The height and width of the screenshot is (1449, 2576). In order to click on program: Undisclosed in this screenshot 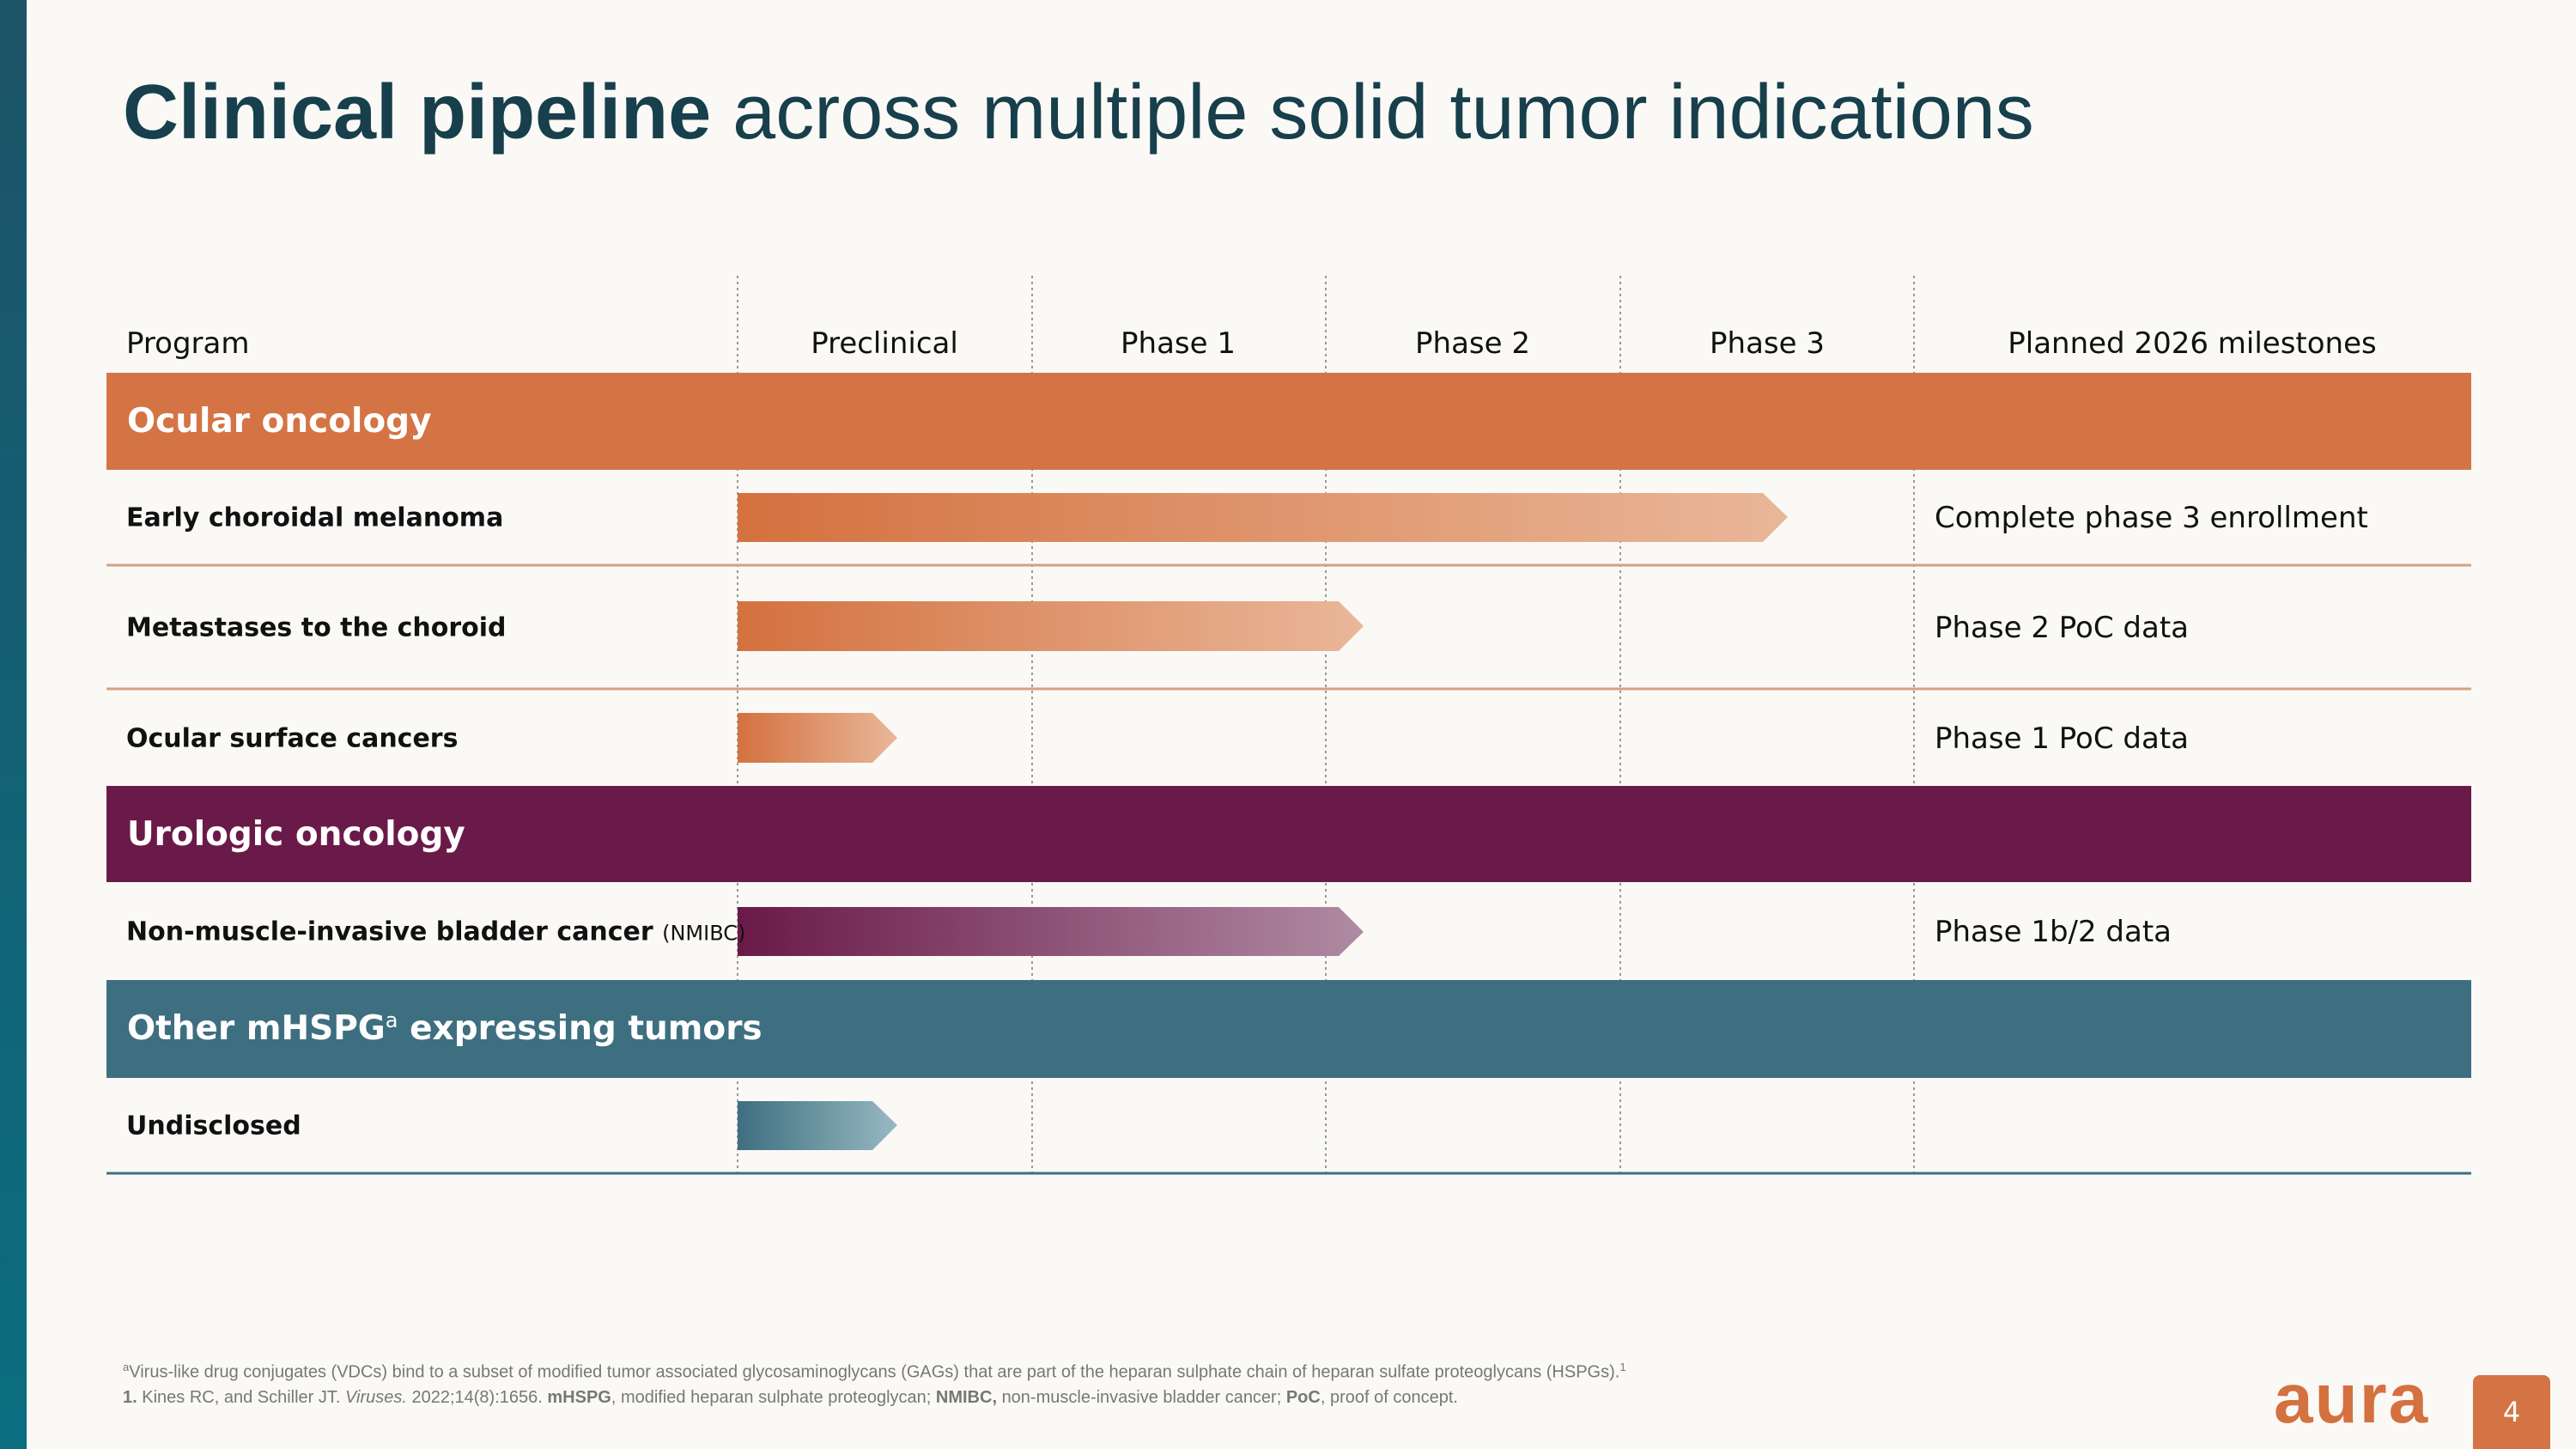, I will do `click(213, 1126)`.